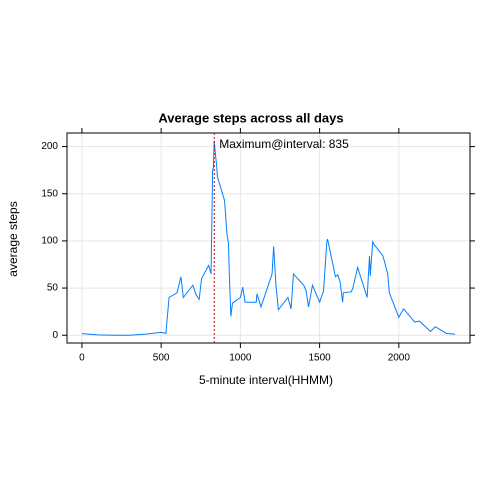 The width and height of the screenshot is (504, 504). Describe the element at coordinates (250, 117) in the screenshot. I see `chart-title: Average steps across all days` at that location.